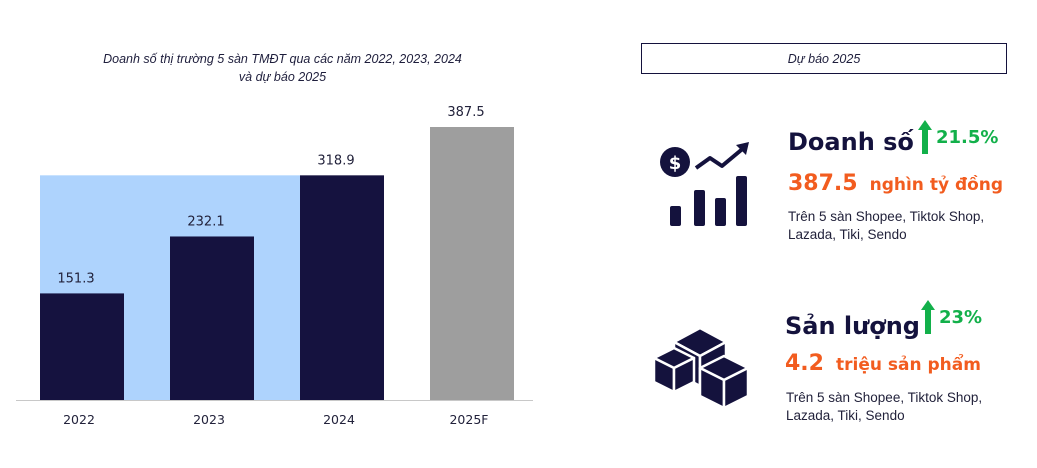 The width and height of the screenshot is (1037, 468). What do you see at coordinates (823, 183) in the screenshot?
I see `kpi-revenue-number: 387.5` at bounding box center [823, 183].